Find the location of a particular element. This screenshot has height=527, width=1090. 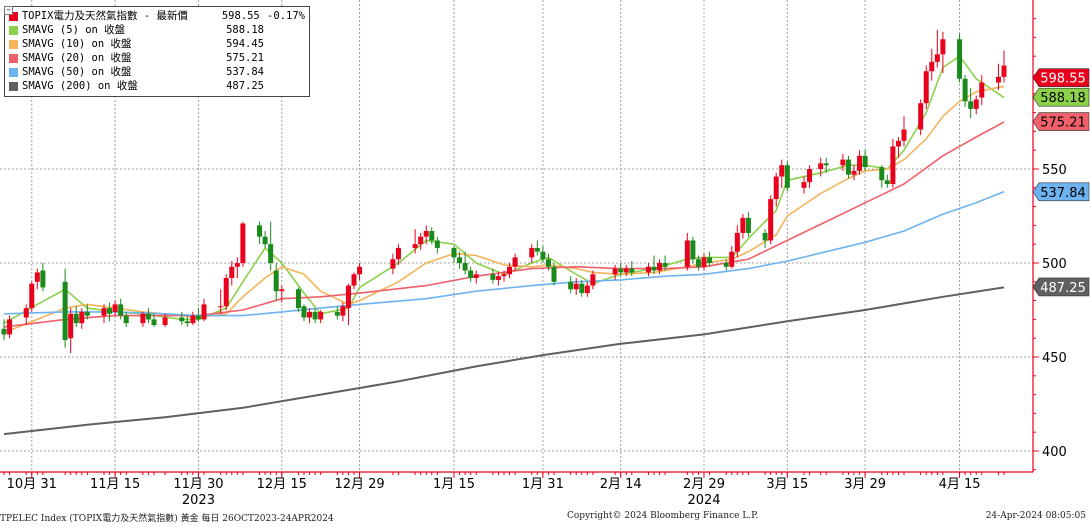

x-tick-label: 12月 29 is located at coordinates (359, 484).